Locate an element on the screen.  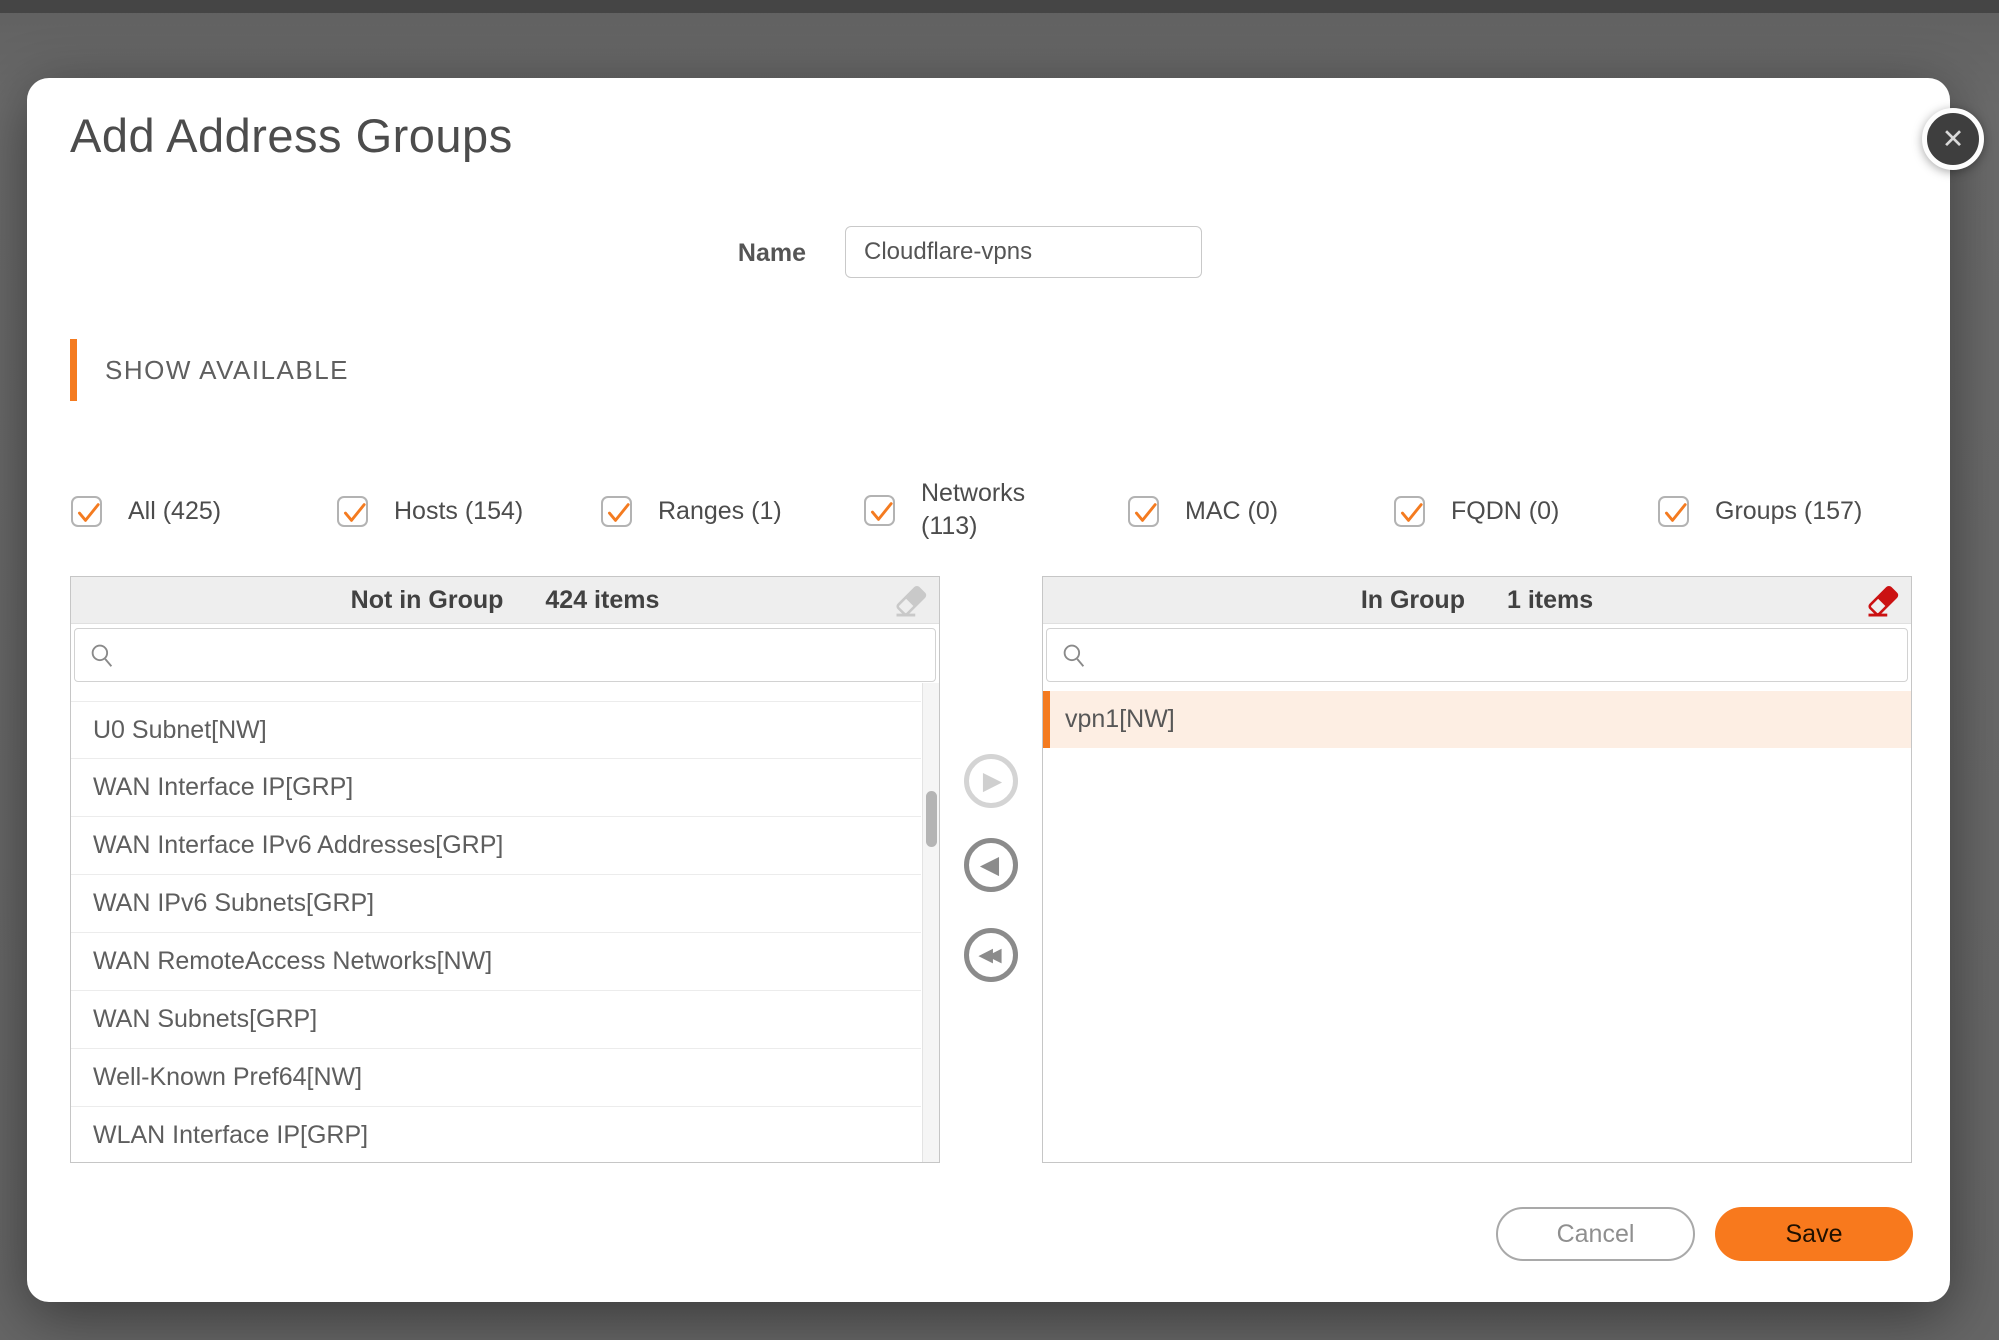
filter-networks: Networks (113) is located at coordinates (954, 510).